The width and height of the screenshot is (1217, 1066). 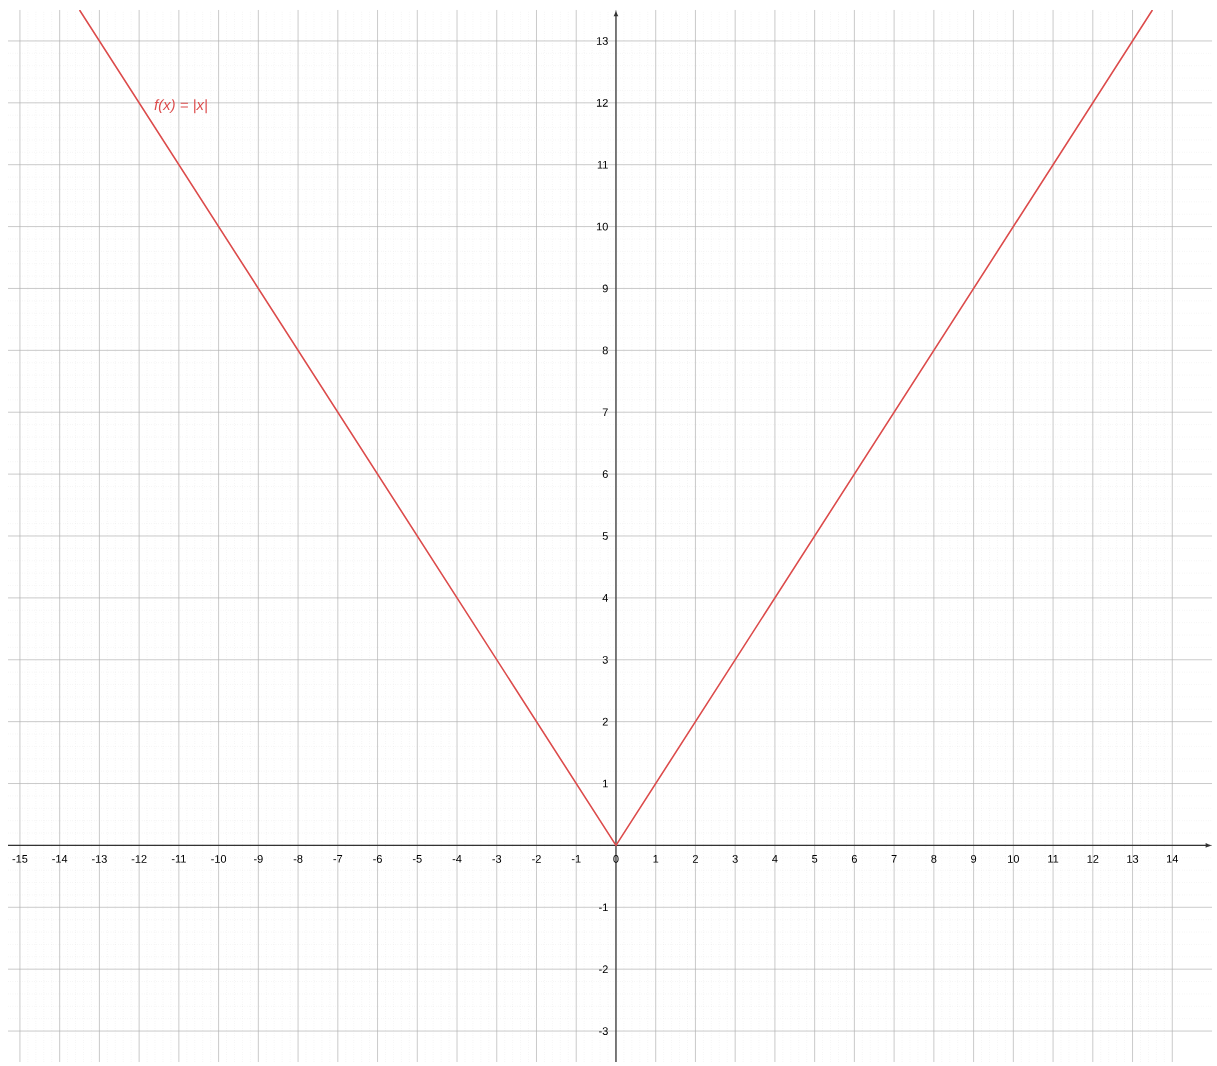 What do you see at coordinates (457, 859) in the screenshot?
I see `x-tick-label: -4` at bounding box center [457, 859].